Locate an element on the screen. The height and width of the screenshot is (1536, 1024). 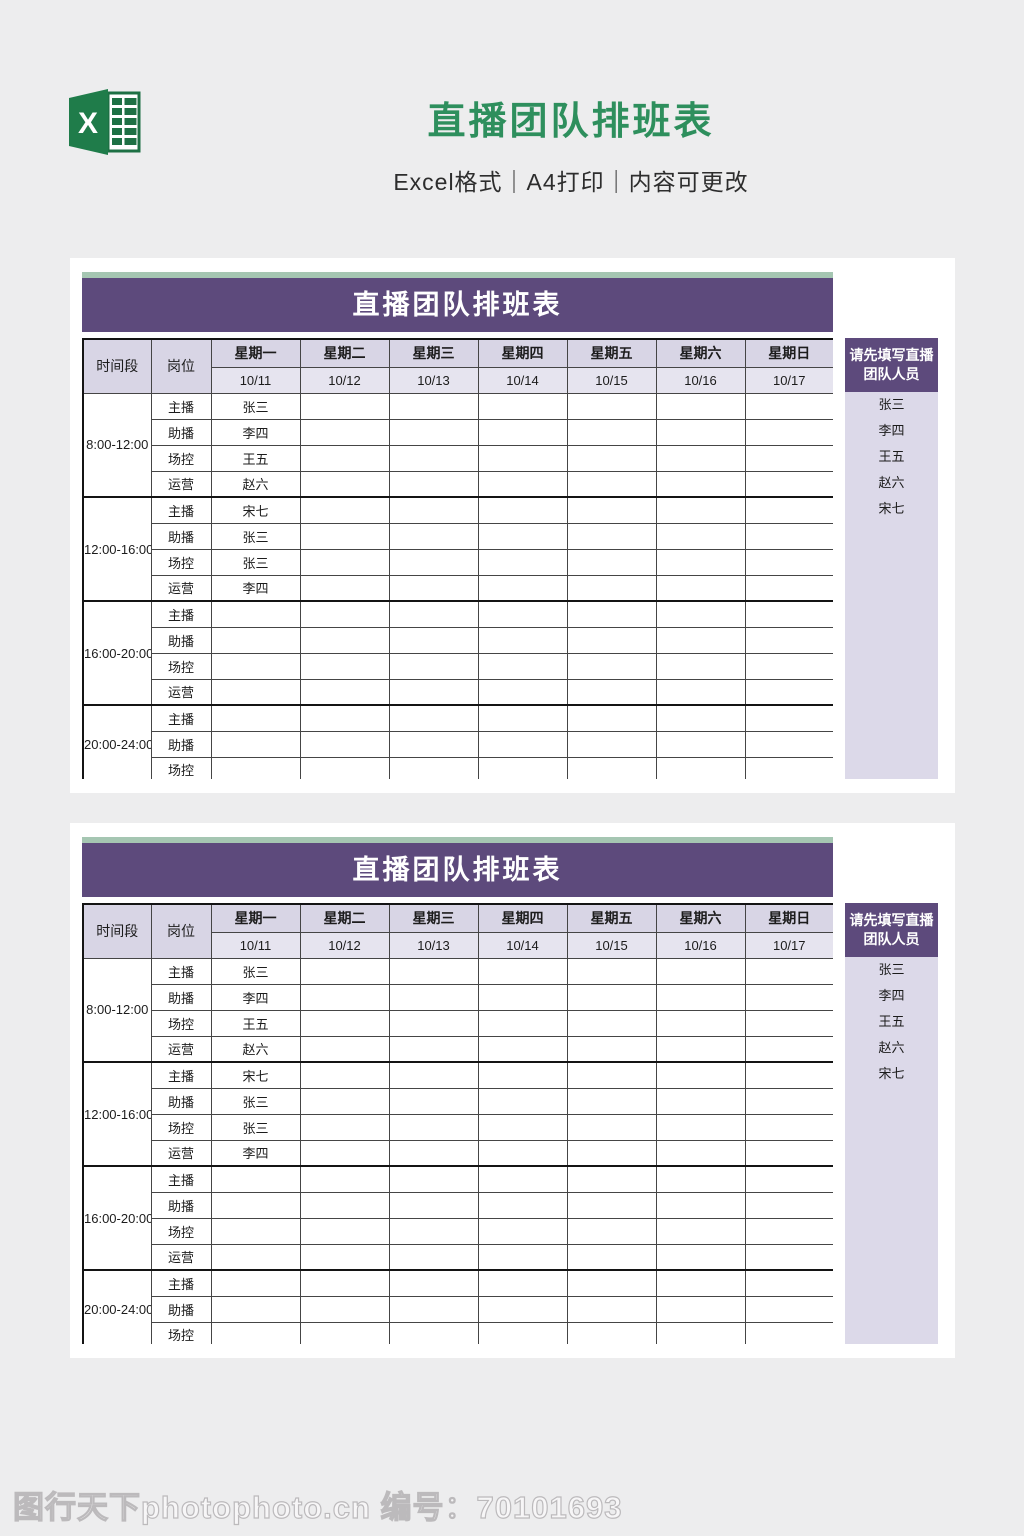
schedule-cell: 赵六 is located at coordinates (255, 1049).